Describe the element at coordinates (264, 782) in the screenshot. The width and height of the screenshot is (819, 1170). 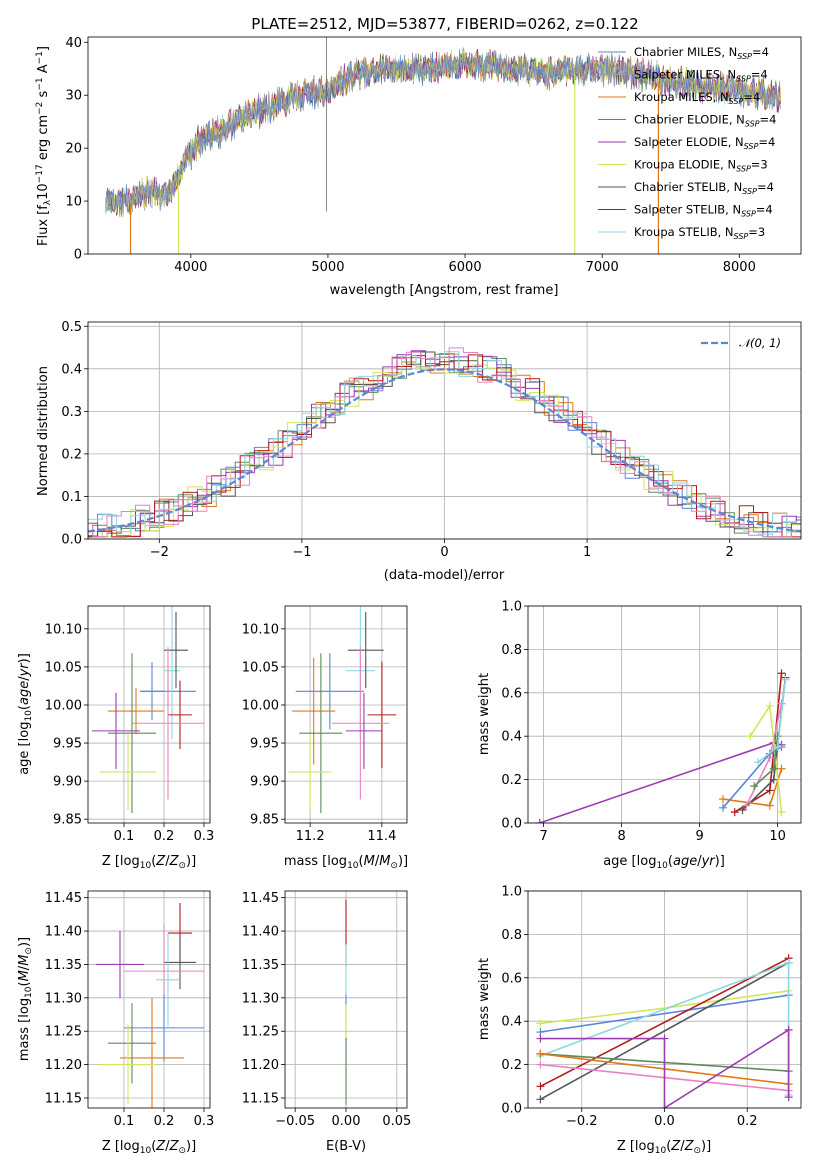
I see `age-mass-ytick-label: 9.90` at that location.